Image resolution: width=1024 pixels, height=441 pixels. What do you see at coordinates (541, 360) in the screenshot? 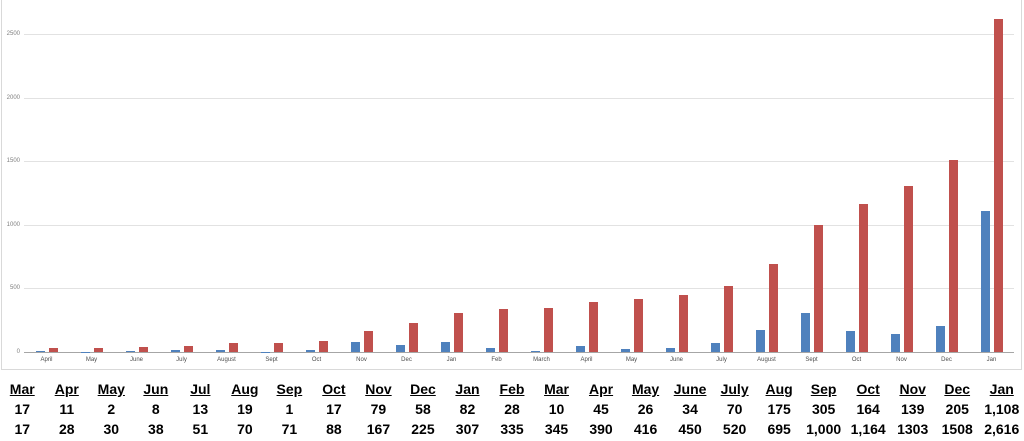
I see `x-axis-category-label: March` at bounding box center [541, 360].